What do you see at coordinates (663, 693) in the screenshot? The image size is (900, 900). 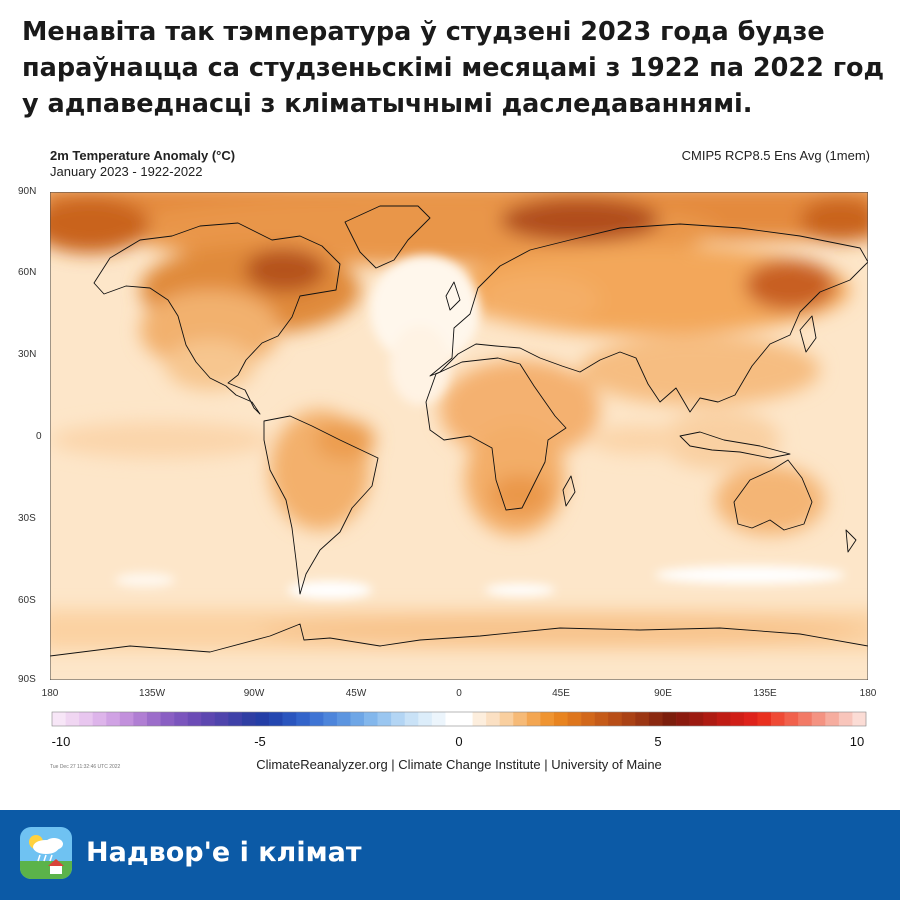 I see `lon-label: 90E` at bounding box center [663, 693].